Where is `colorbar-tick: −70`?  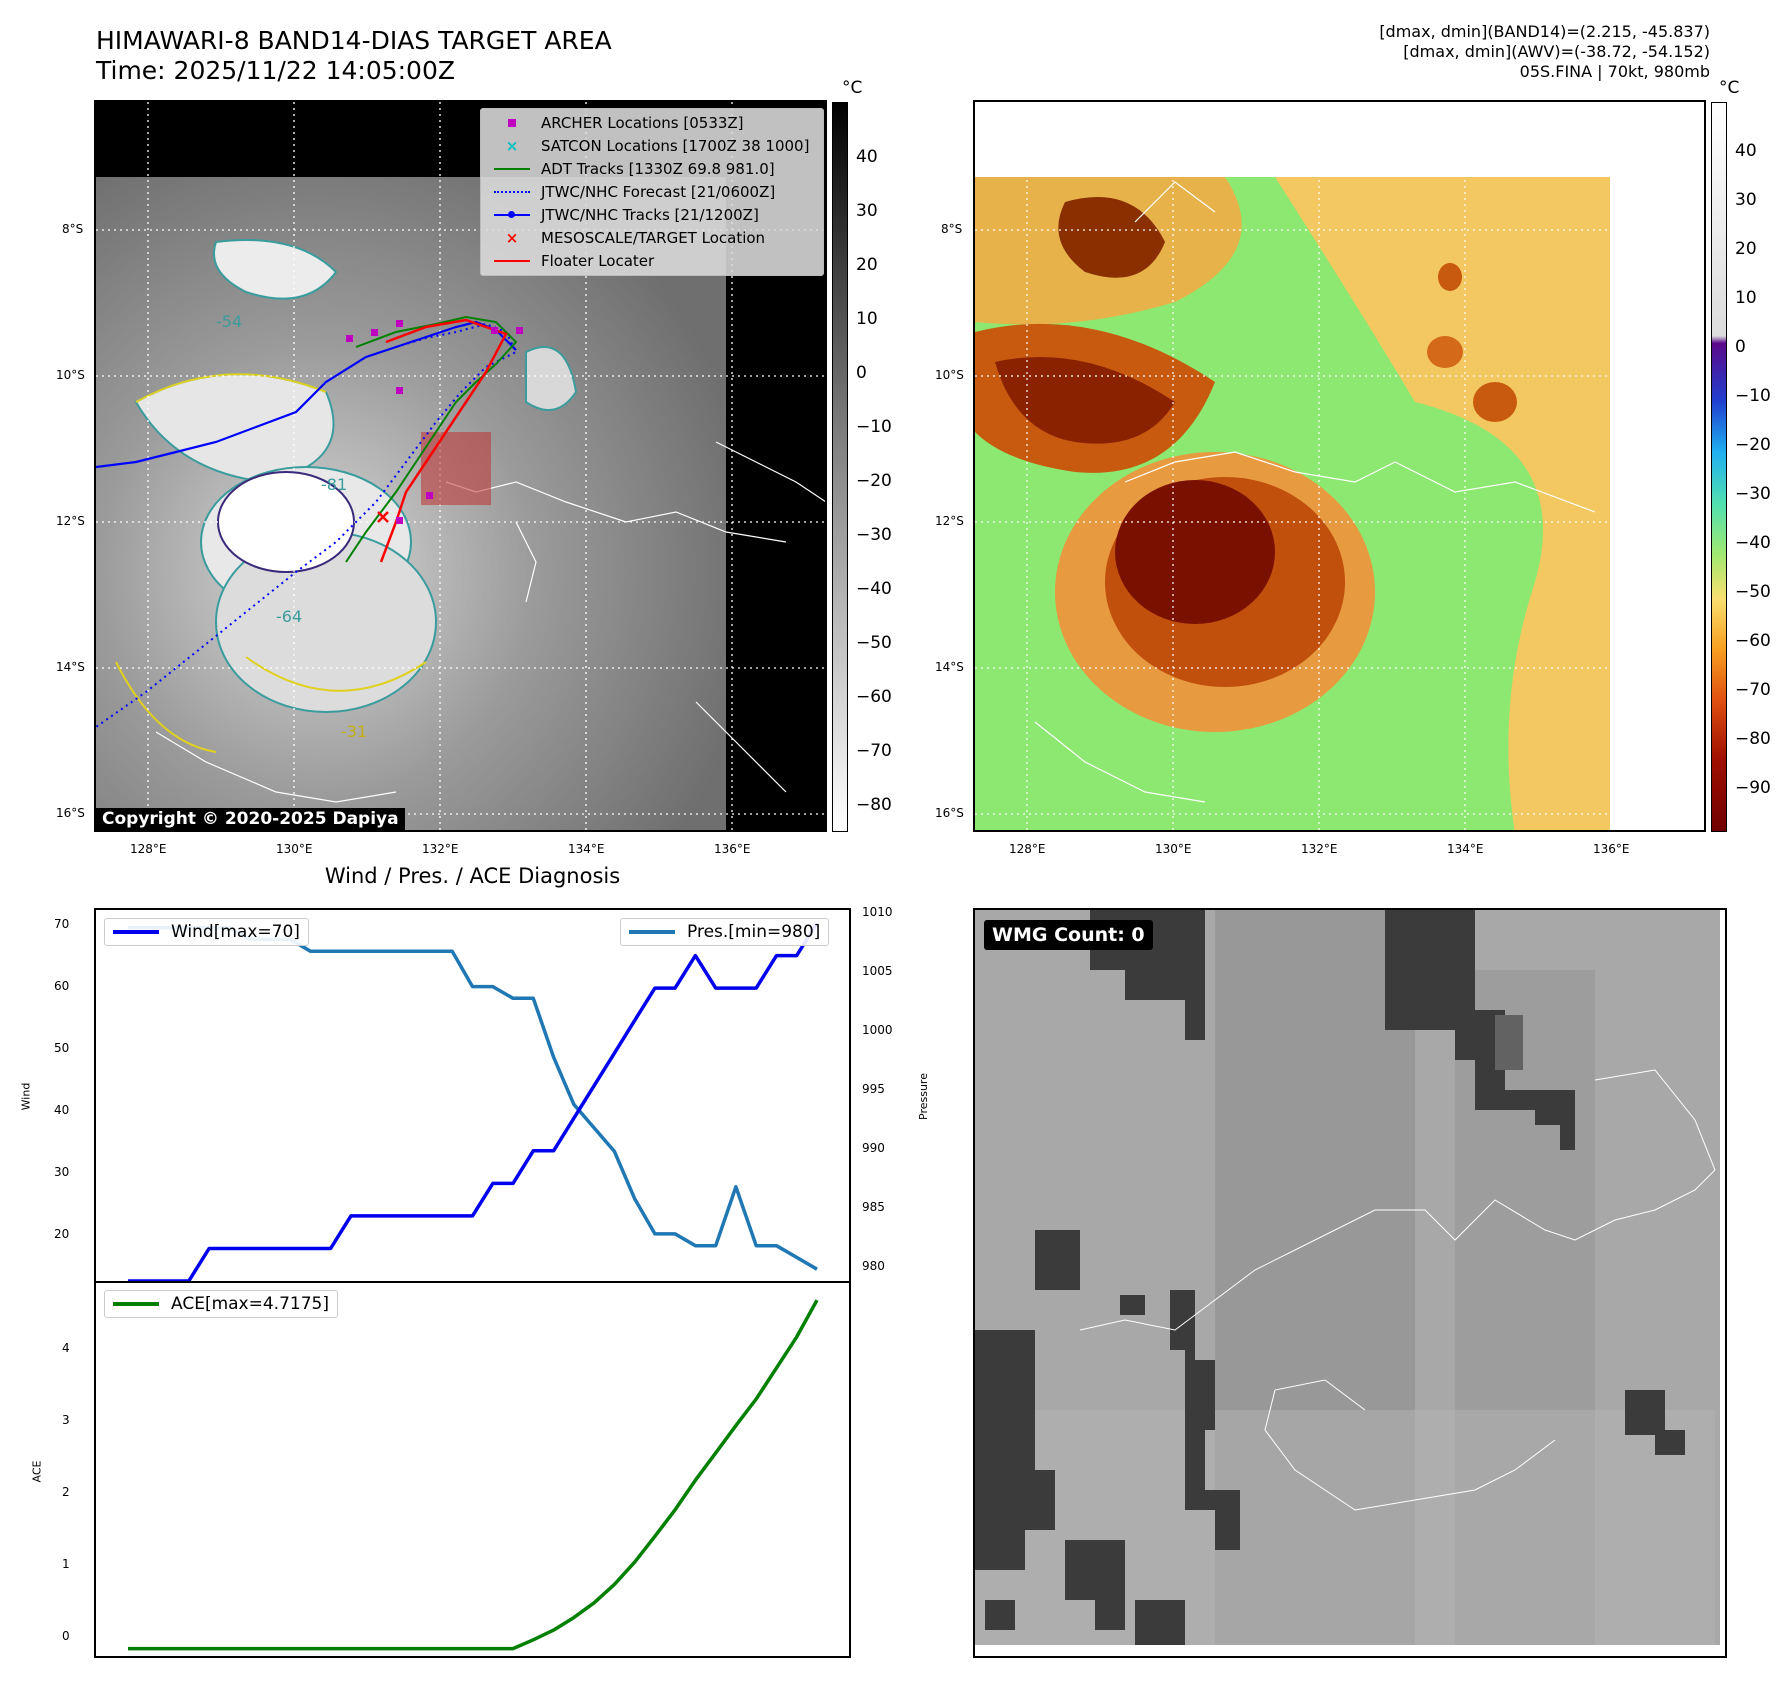
colorbar-tick: −70 is located at coordinates (1753, 690).